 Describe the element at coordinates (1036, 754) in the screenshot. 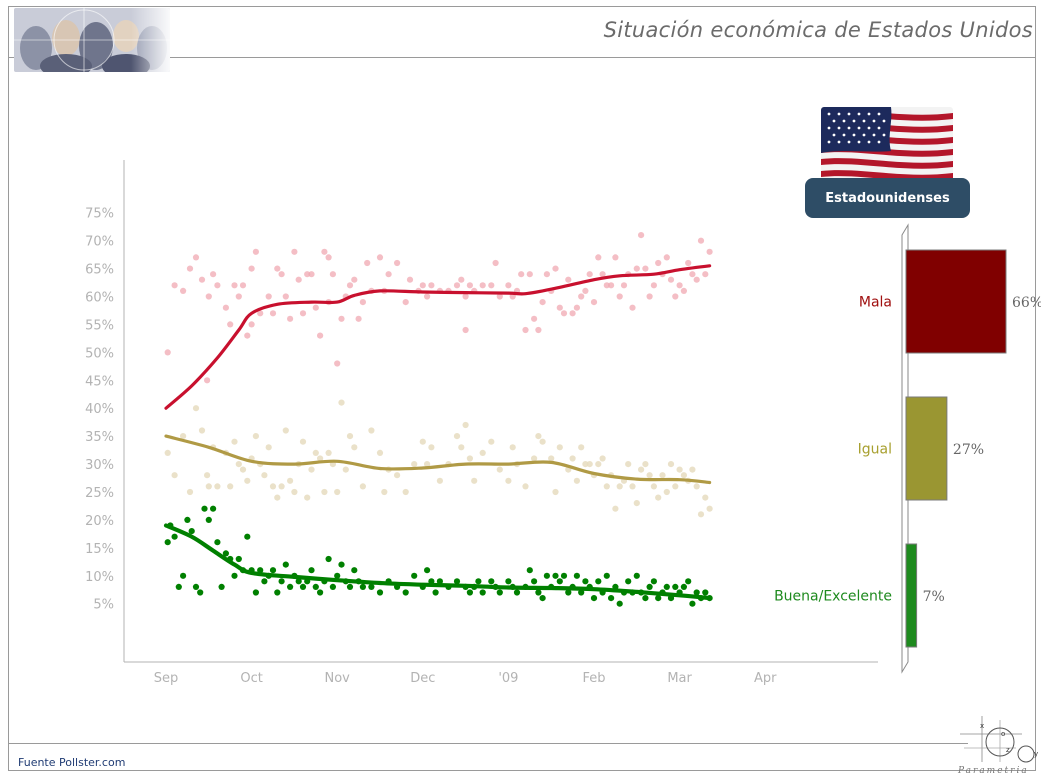

I see `svg-text: y` at that location.